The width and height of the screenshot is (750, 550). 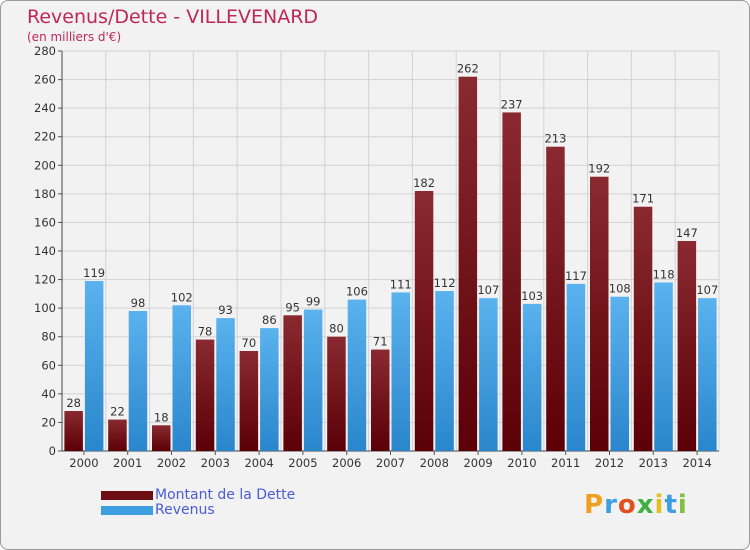 What do you see at coordinates (512, 104) in the screenshot?
I see `data-label-debt: 237` at bounding box center [512, 104].